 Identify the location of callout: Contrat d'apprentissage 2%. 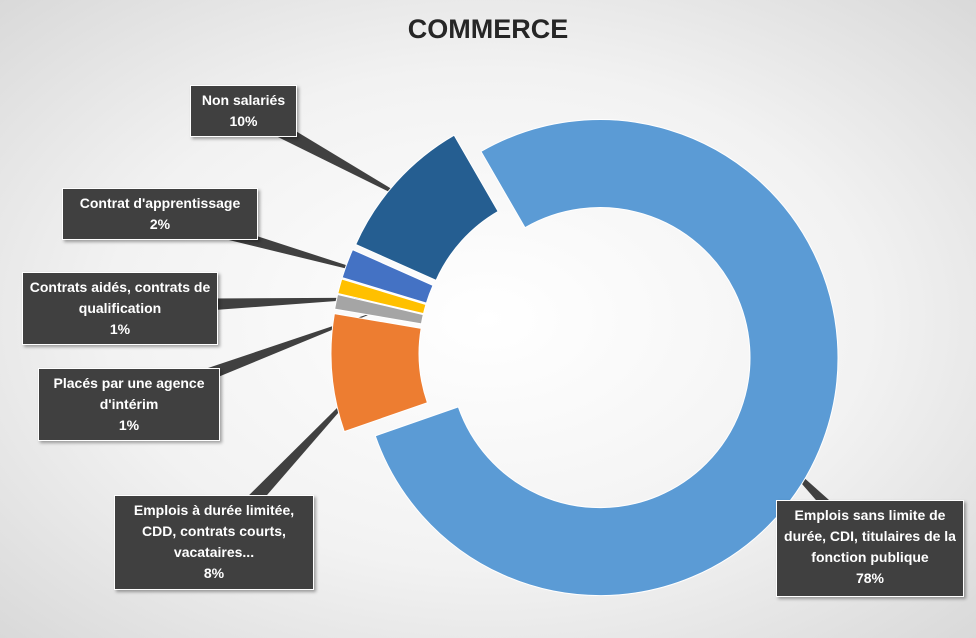
(160, 214).